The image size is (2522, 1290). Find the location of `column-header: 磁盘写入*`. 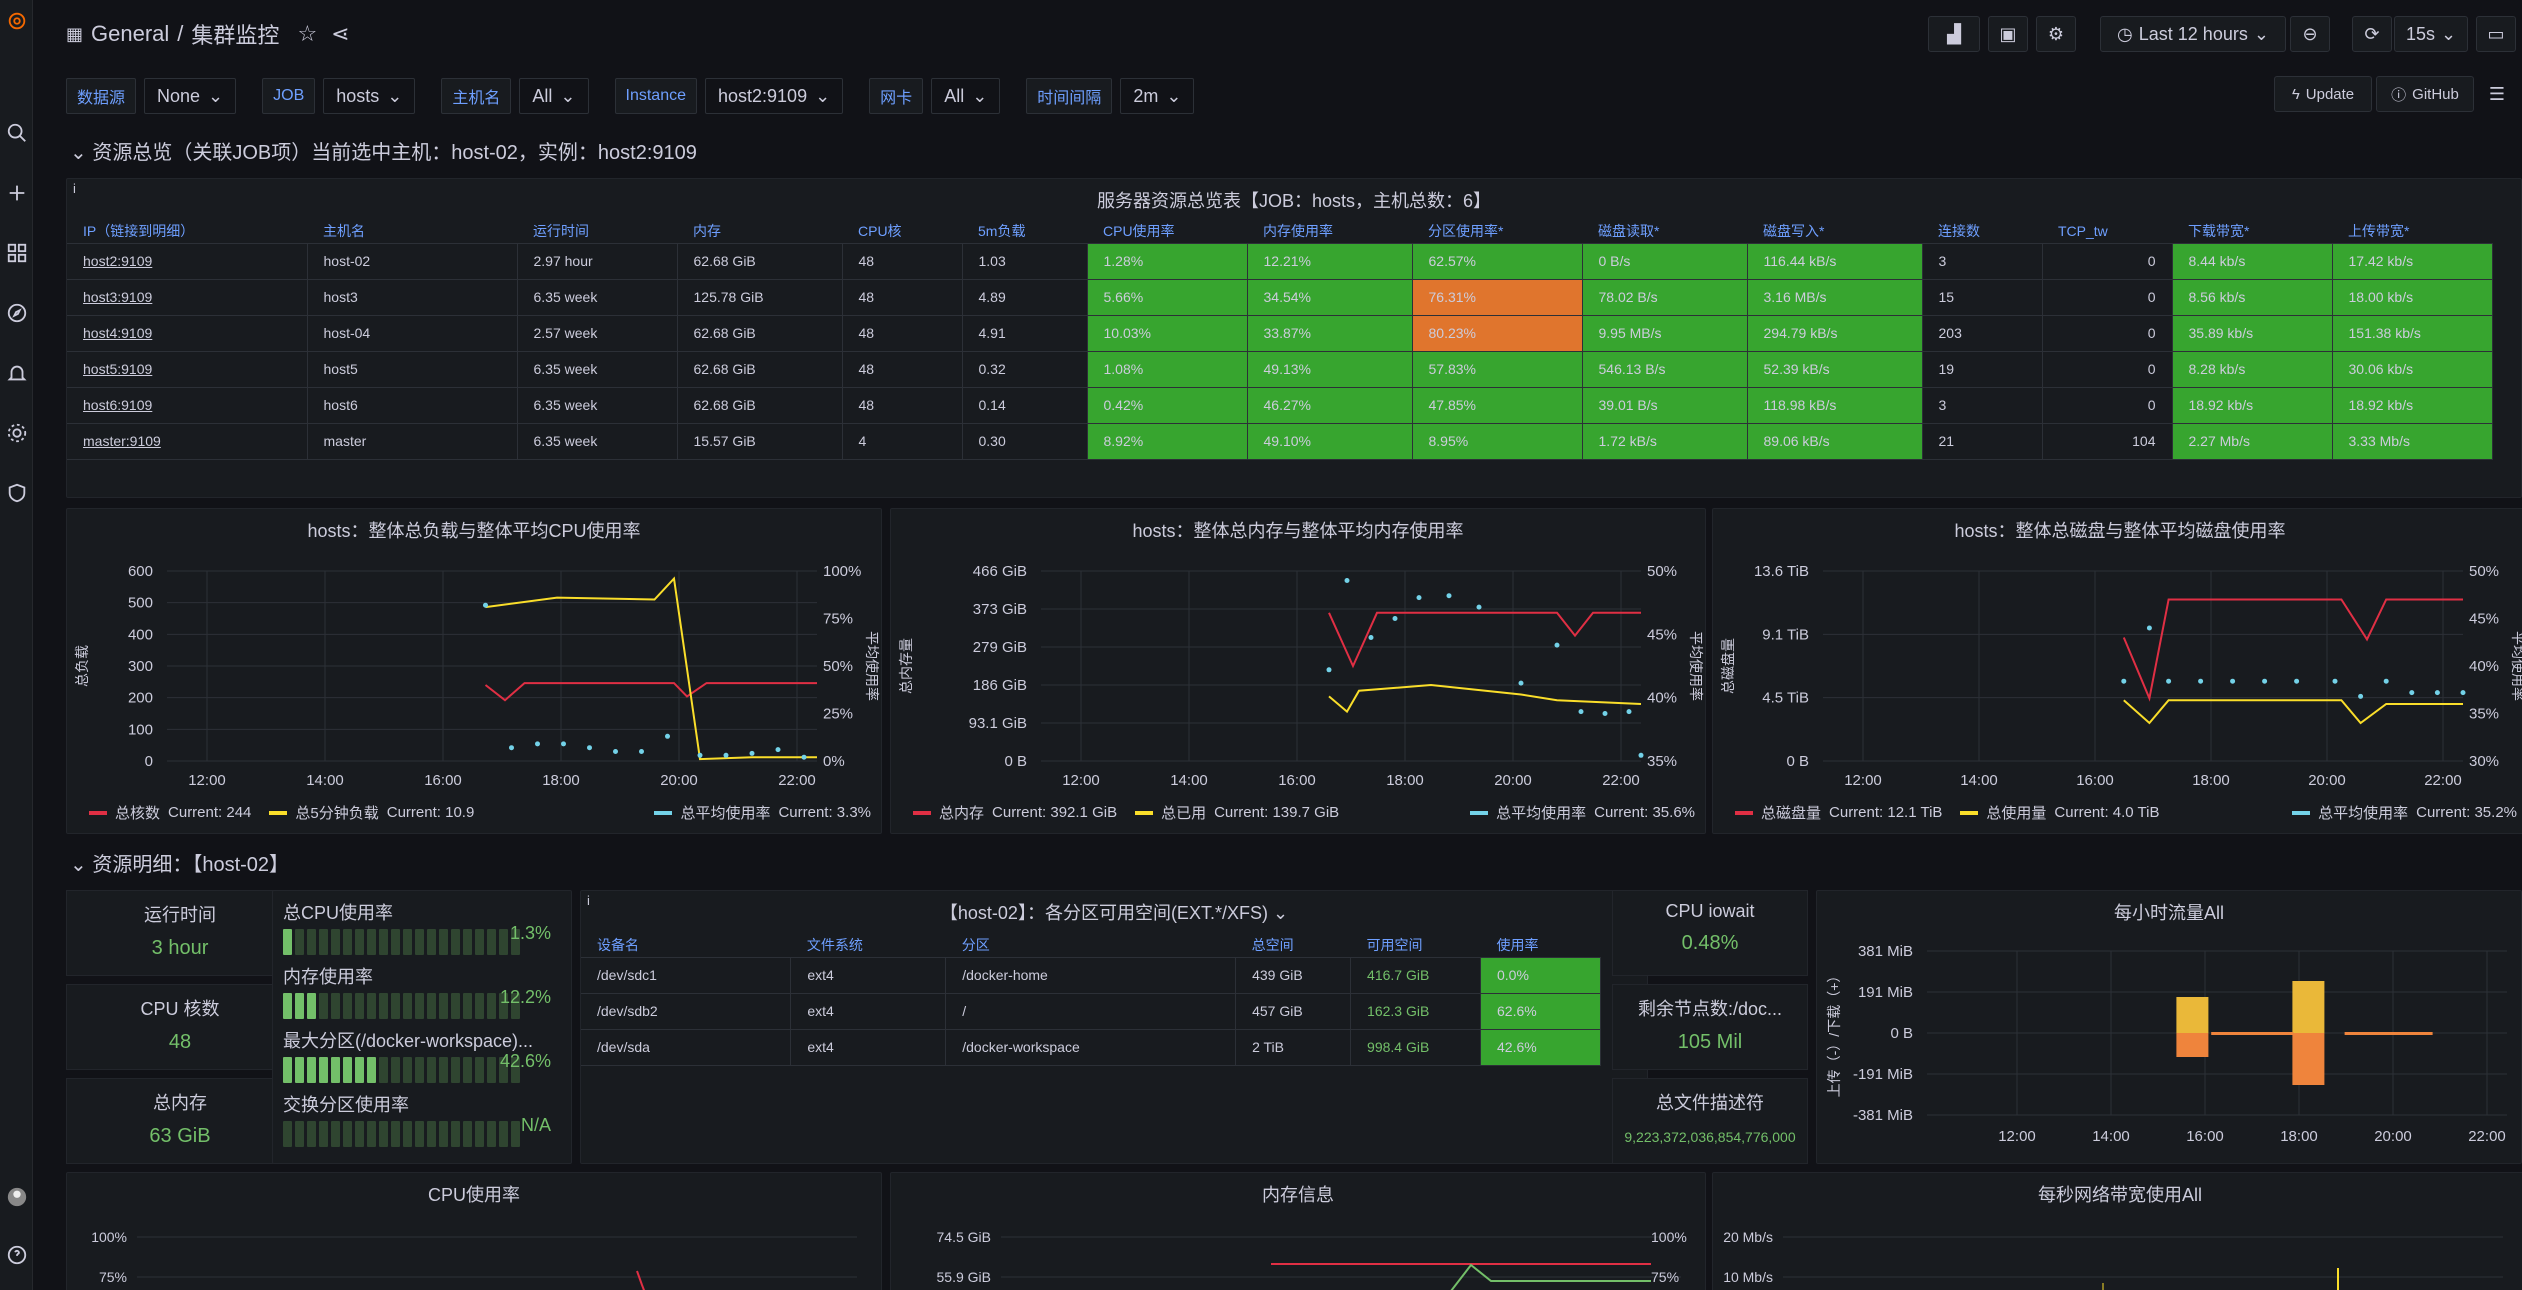

column-header: 磁盘写入* is located at coordinates (1834, 231).